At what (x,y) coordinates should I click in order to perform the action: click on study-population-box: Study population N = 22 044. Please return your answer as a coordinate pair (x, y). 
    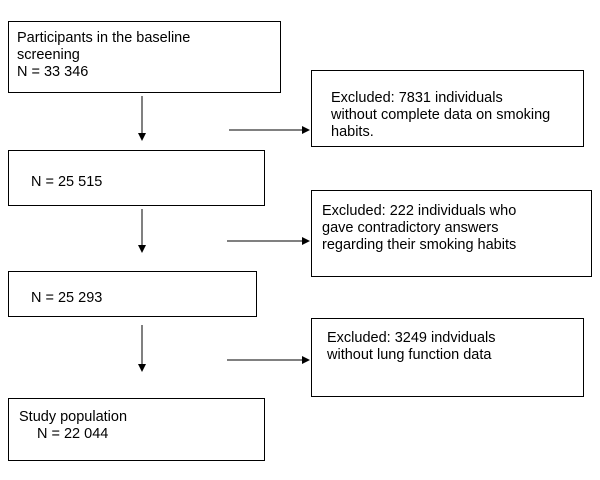
    Looking at the image, I should click on (136, 429).